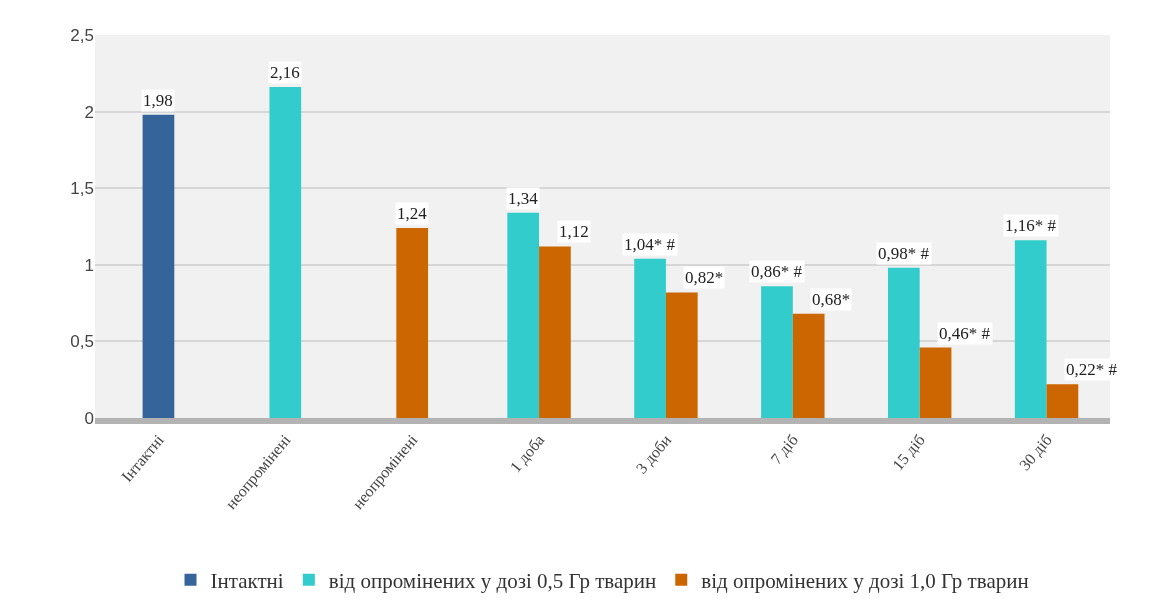  What do you see at coordinates (704, 277) in the screenshot?
I see `data-label: 0,82*` at bounding box center [704, 277].